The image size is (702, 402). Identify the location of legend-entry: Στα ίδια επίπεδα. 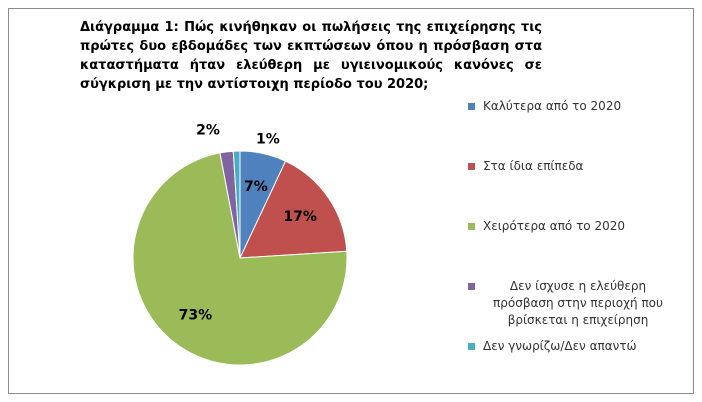
(570, 166).